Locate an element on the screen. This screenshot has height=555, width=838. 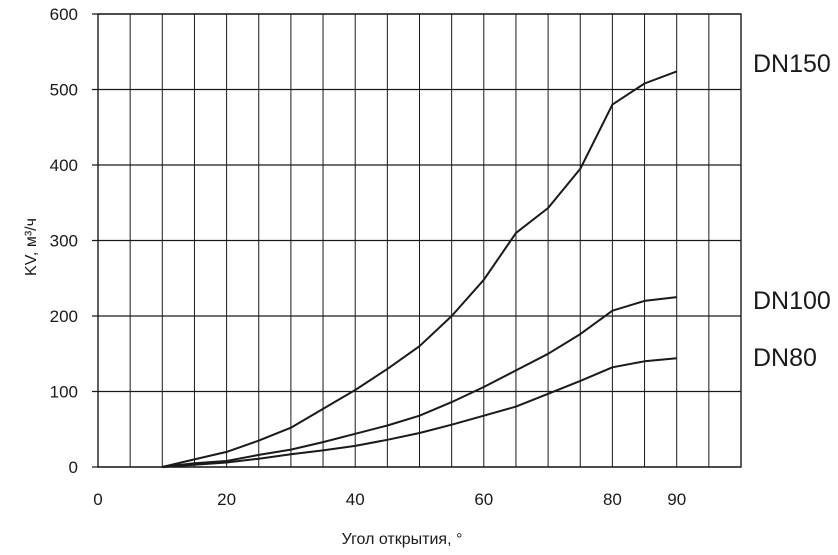
y-tick-label: 100 is located at coordinates (64, 392).